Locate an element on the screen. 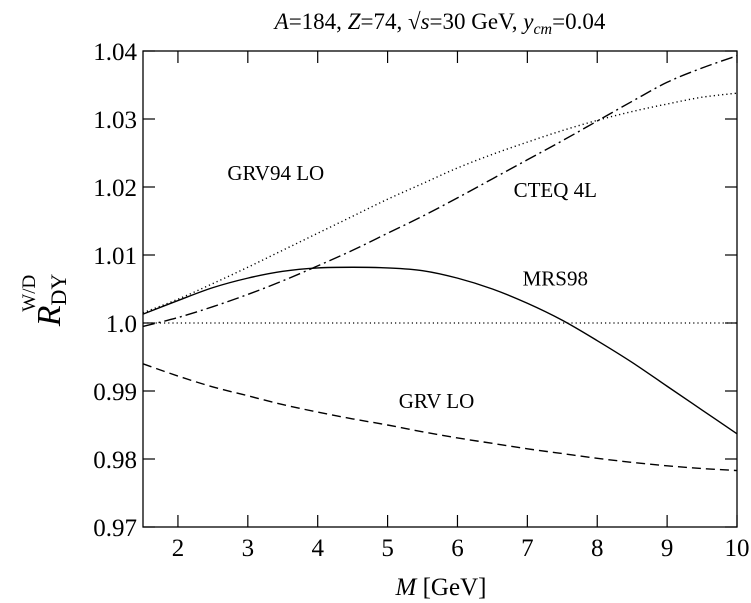 Image resolution: width=751 pixels, height=603 pixels. y-tick-label: 0.99 is located at coordinates (115, 392).